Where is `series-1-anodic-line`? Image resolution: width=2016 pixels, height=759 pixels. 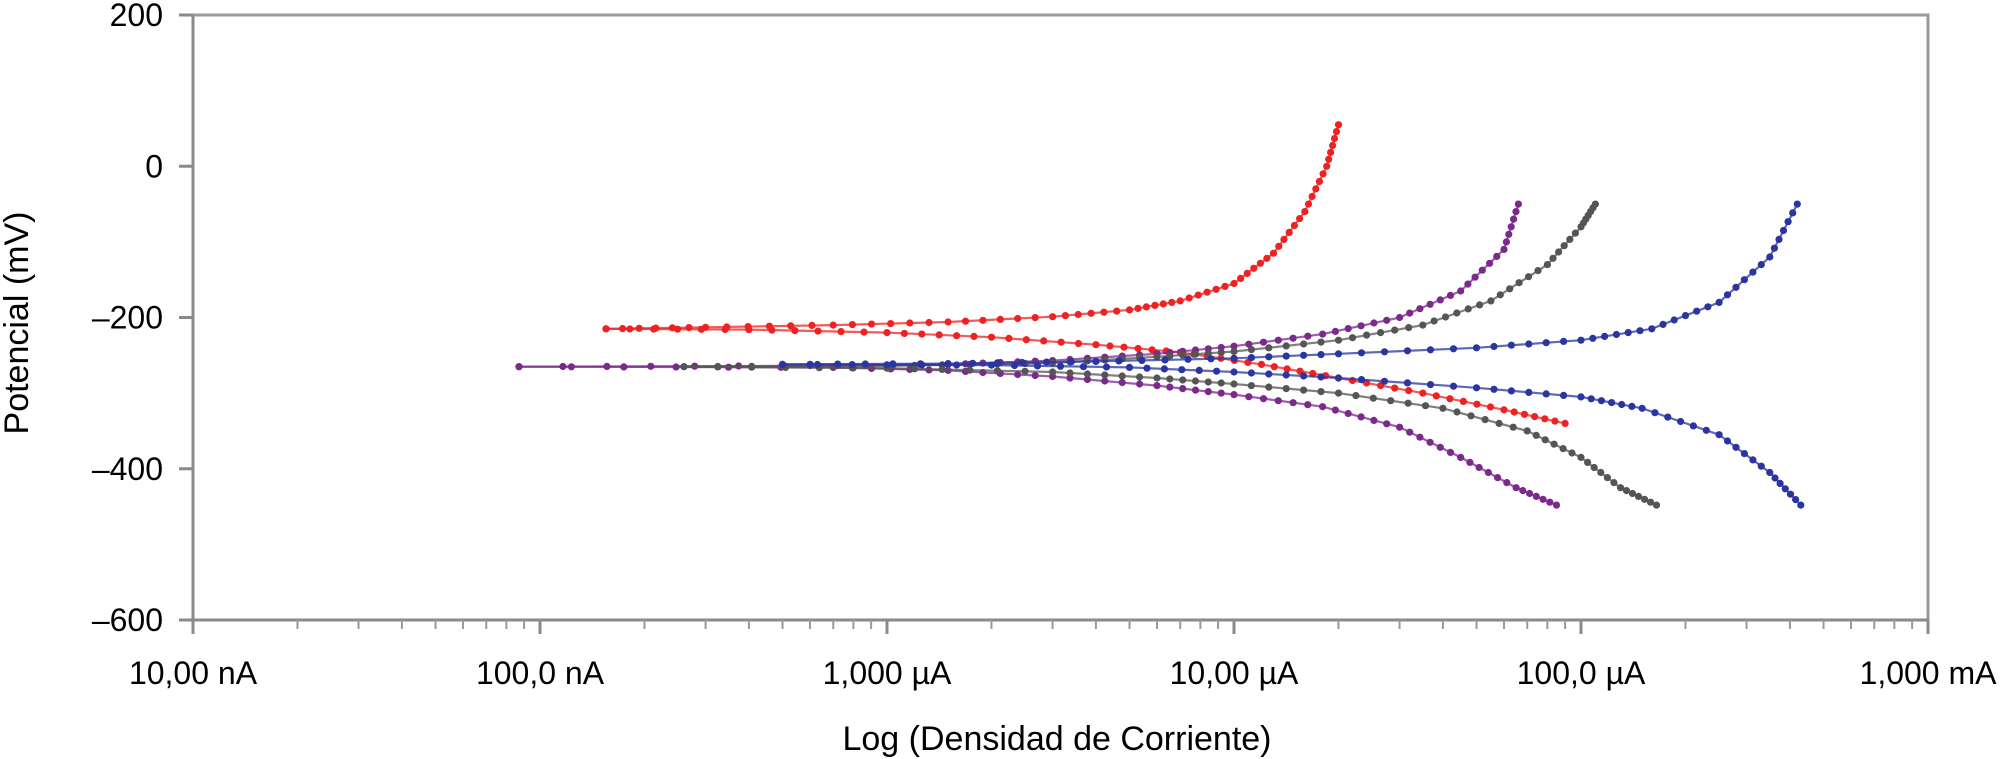
series-1-anodic-line is located at coordinates (972, 227).